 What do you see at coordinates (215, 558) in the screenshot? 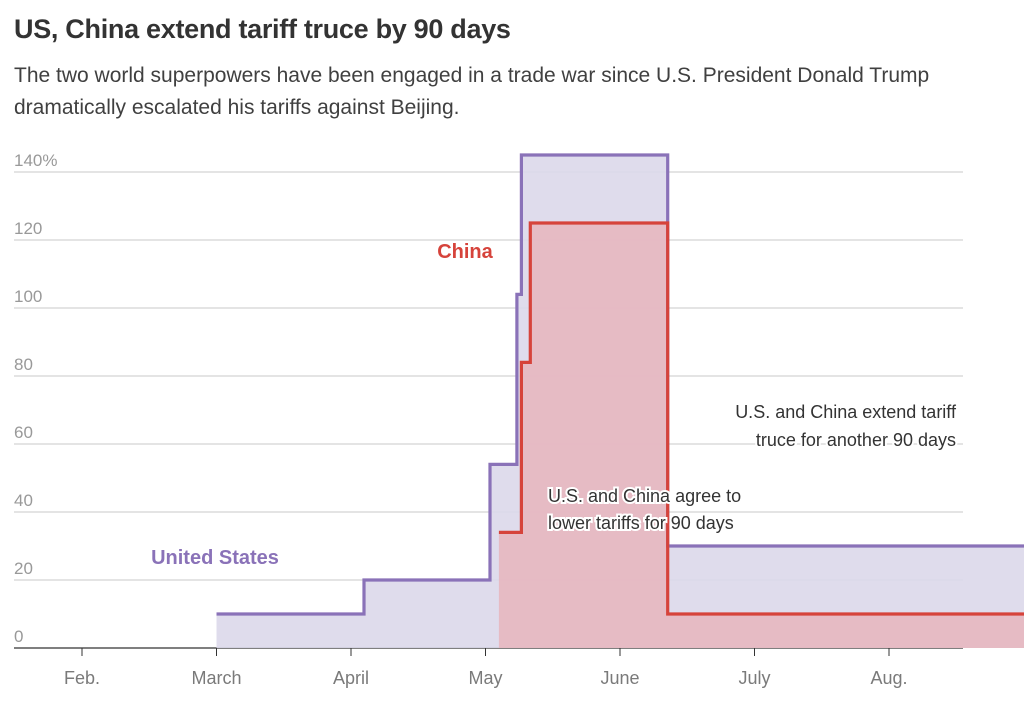
I see `united-states-series-label: United States` at bounding box center [215, 558].